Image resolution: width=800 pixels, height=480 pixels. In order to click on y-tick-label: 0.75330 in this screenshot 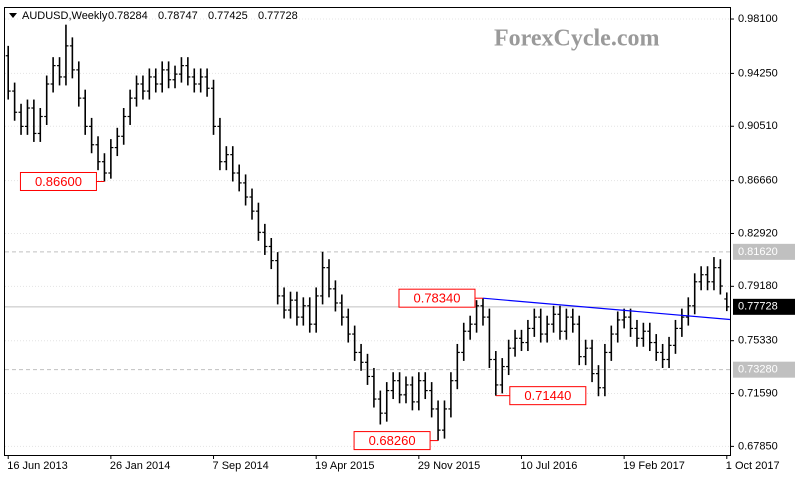, I will do `click(758, 341)`.